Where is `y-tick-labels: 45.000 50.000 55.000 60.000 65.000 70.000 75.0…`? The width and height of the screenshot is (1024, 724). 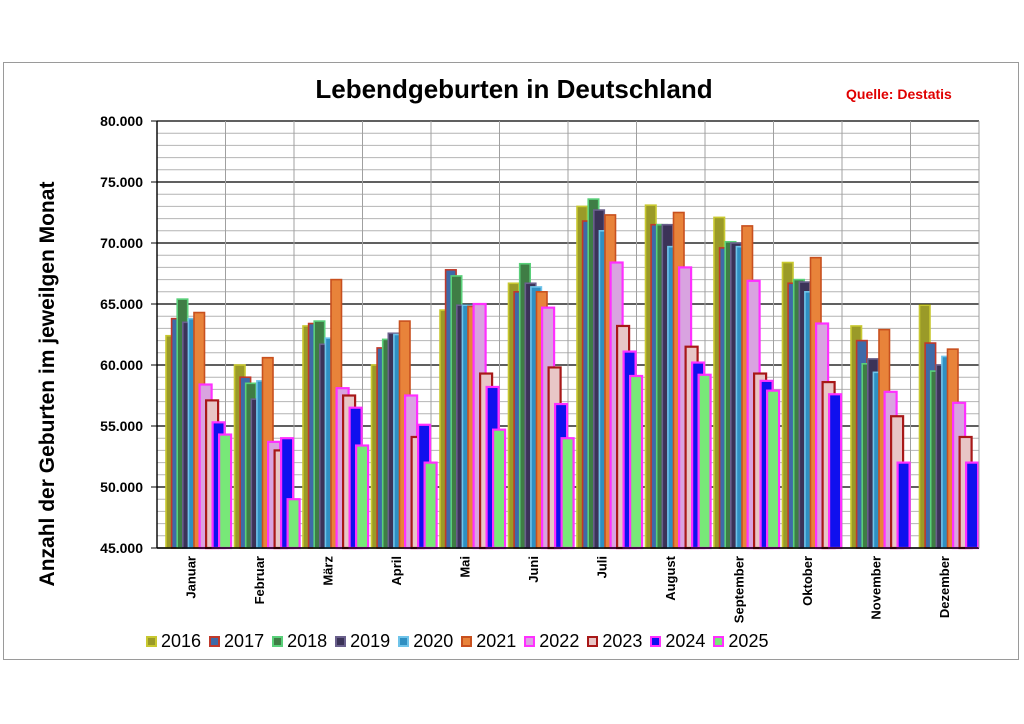 y-tick-labels: 45.000 50.000 55.000 60.000 65.000 70.000 75.0… is located at coordinates (121, 334).